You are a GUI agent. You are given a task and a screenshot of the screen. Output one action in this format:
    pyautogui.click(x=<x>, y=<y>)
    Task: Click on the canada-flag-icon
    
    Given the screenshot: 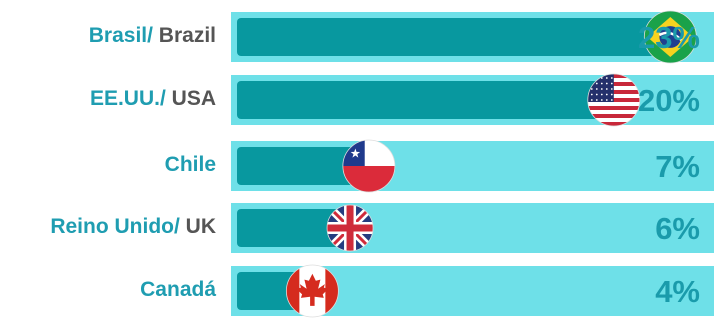 What is the action you would take?
    pyautogui.click(x=312, y=291)
    